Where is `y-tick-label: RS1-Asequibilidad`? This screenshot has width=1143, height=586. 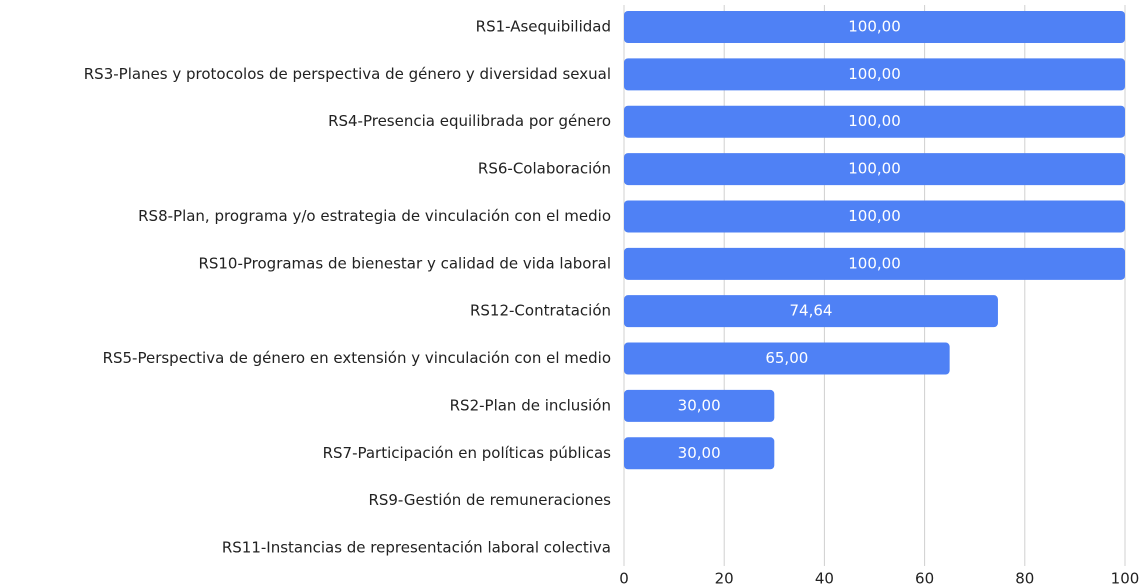
y-tick-label: RS1-Asequibilidad is located at coordinates (543, 27).